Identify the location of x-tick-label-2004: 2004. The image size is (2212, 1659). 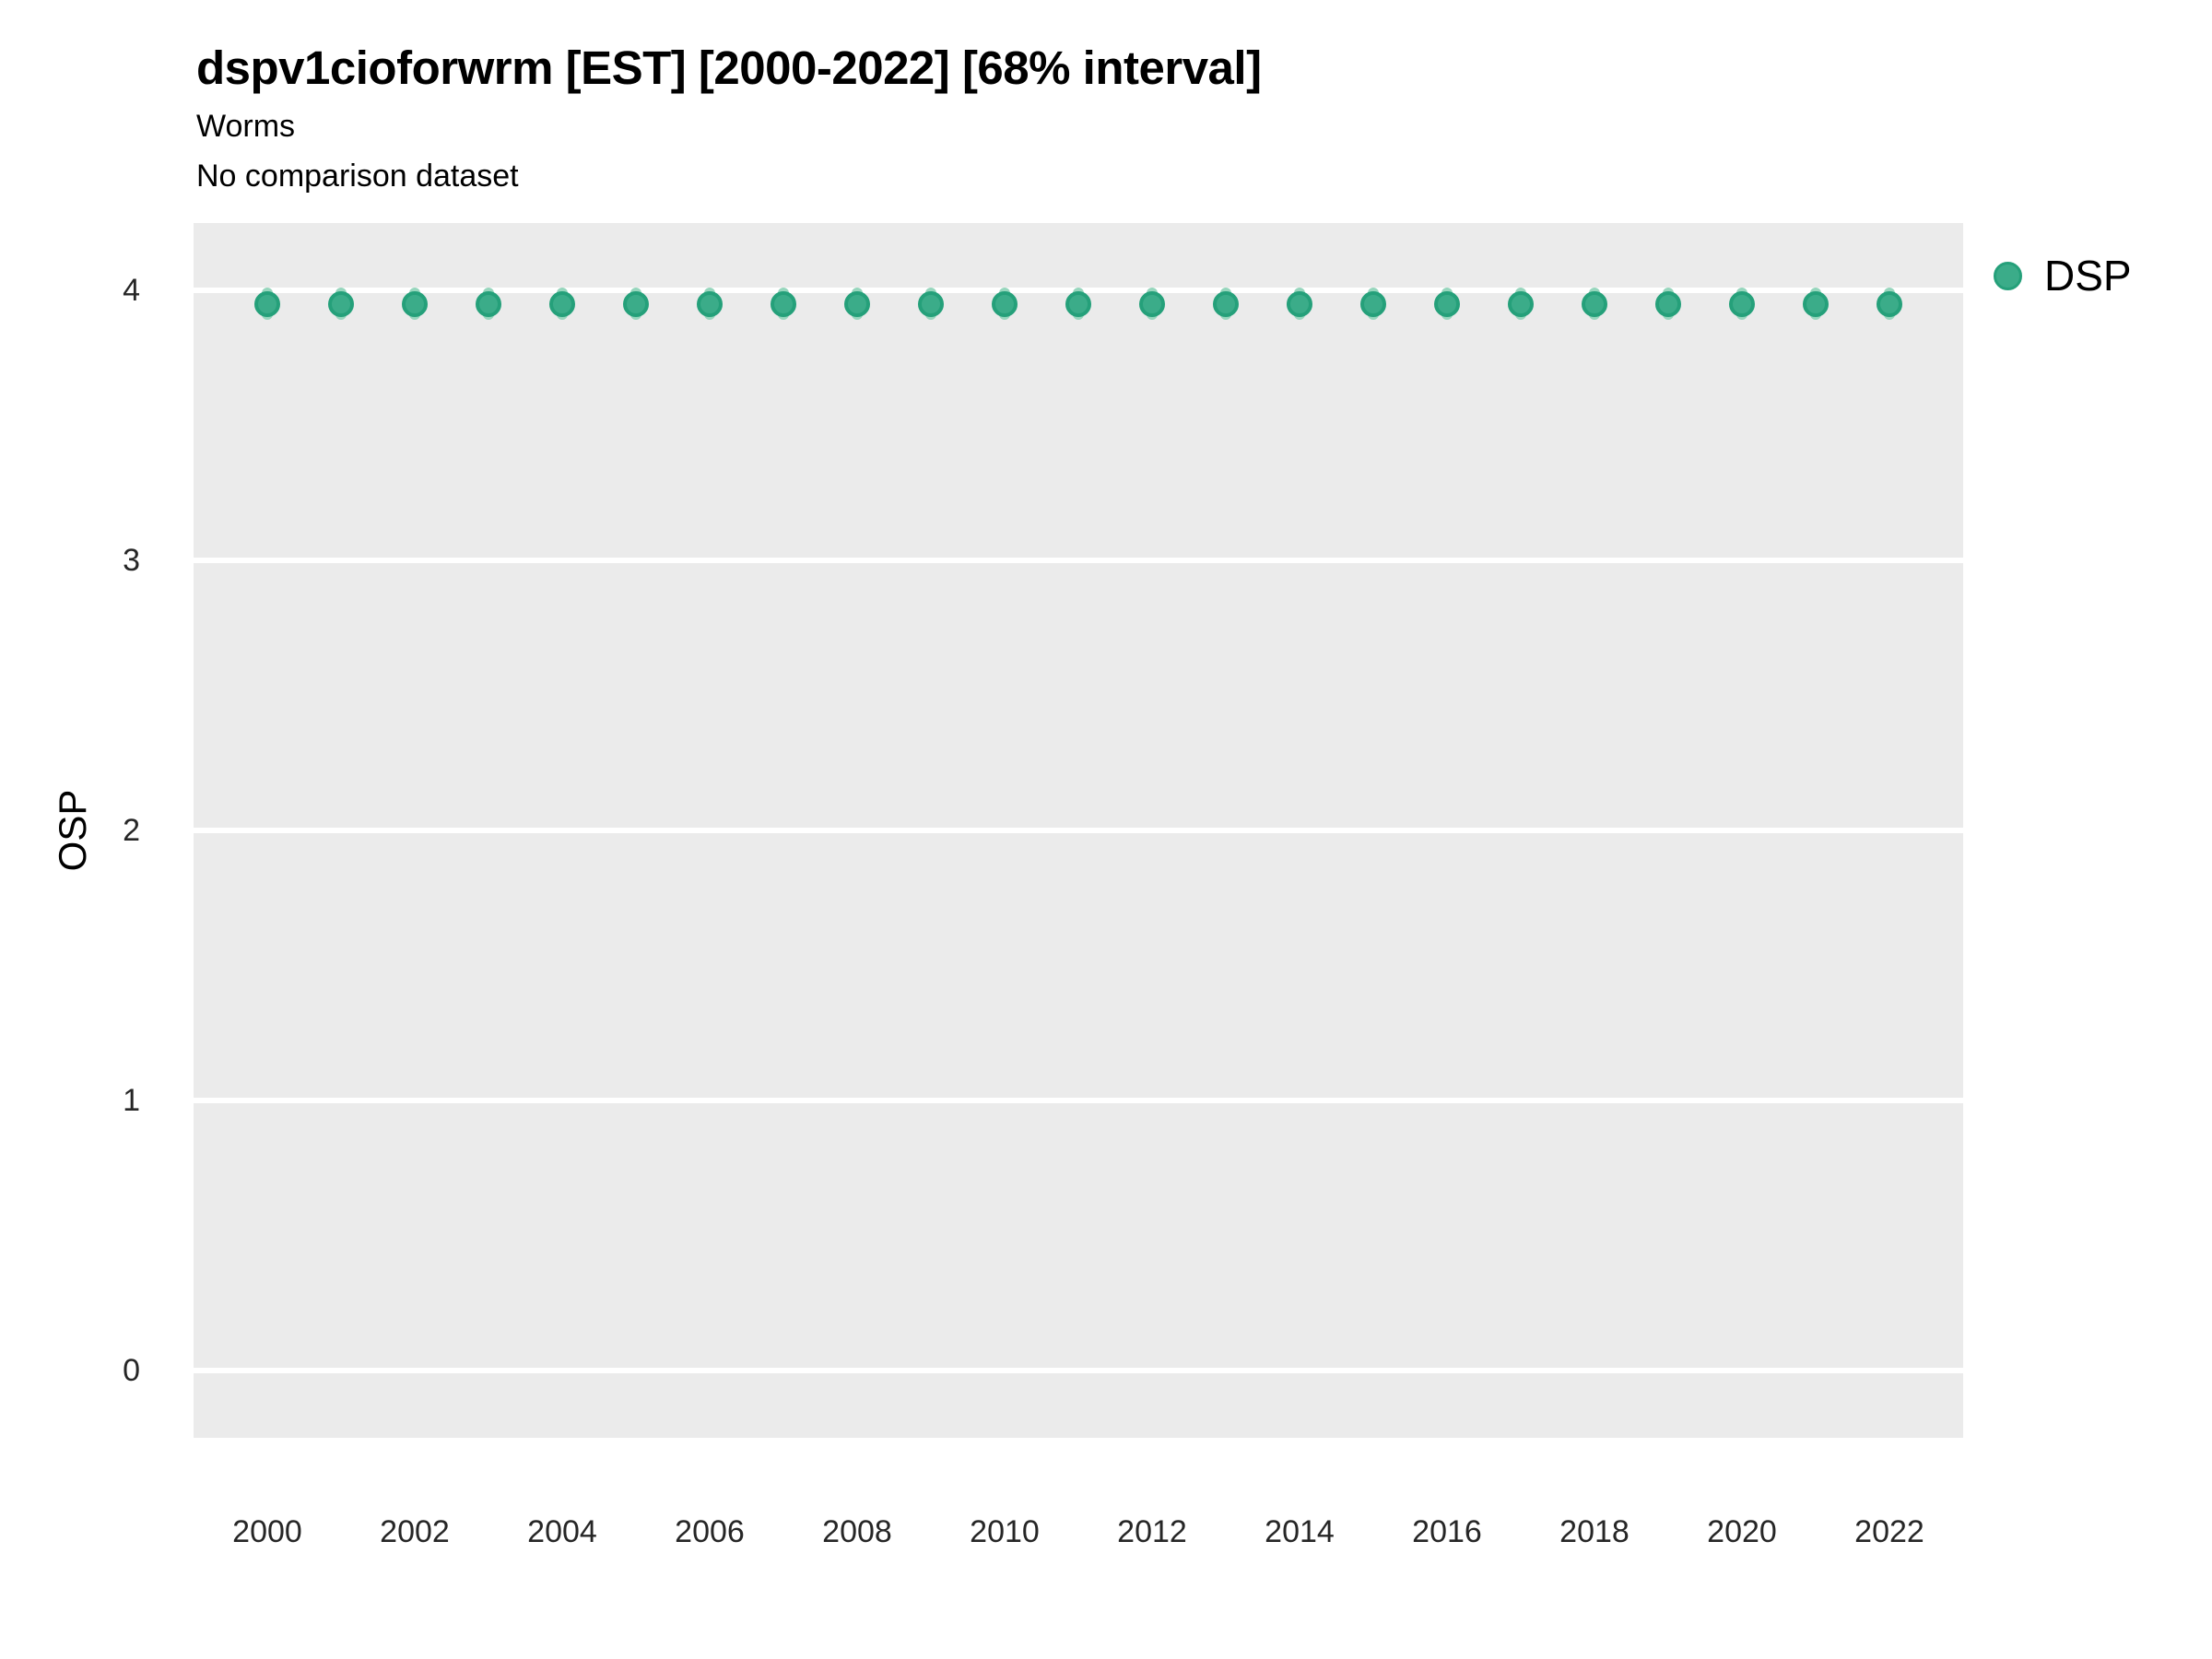
(562, 1531).